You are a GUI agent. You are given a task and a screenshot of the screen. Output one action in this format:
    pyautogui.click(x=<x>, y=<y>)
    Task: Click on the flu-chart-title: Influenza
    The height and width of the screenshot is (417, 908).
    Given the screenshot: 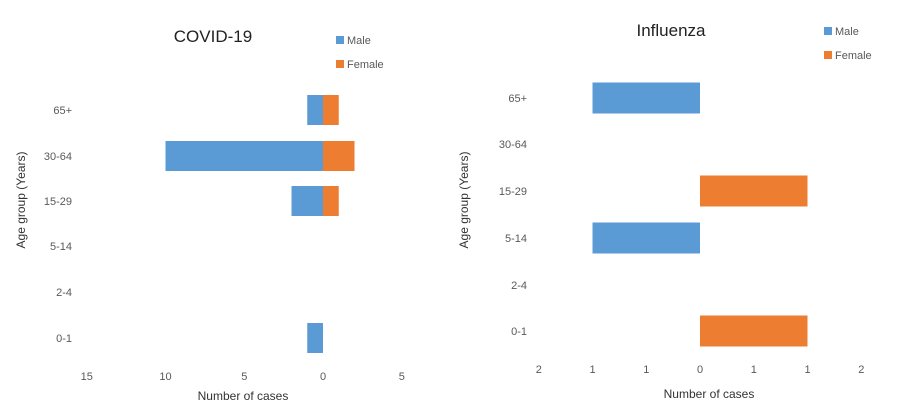 What is the action you would take?
    pyautogui.click(x=672, y=30)
    